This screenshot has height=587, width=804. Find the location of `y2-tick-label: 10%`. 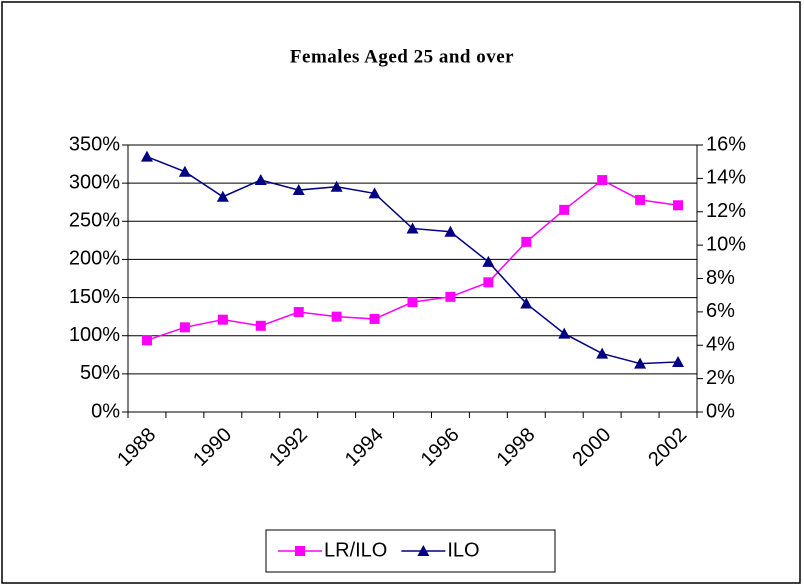

y2-tick-label: 10% is located at coordinates (726, 244).